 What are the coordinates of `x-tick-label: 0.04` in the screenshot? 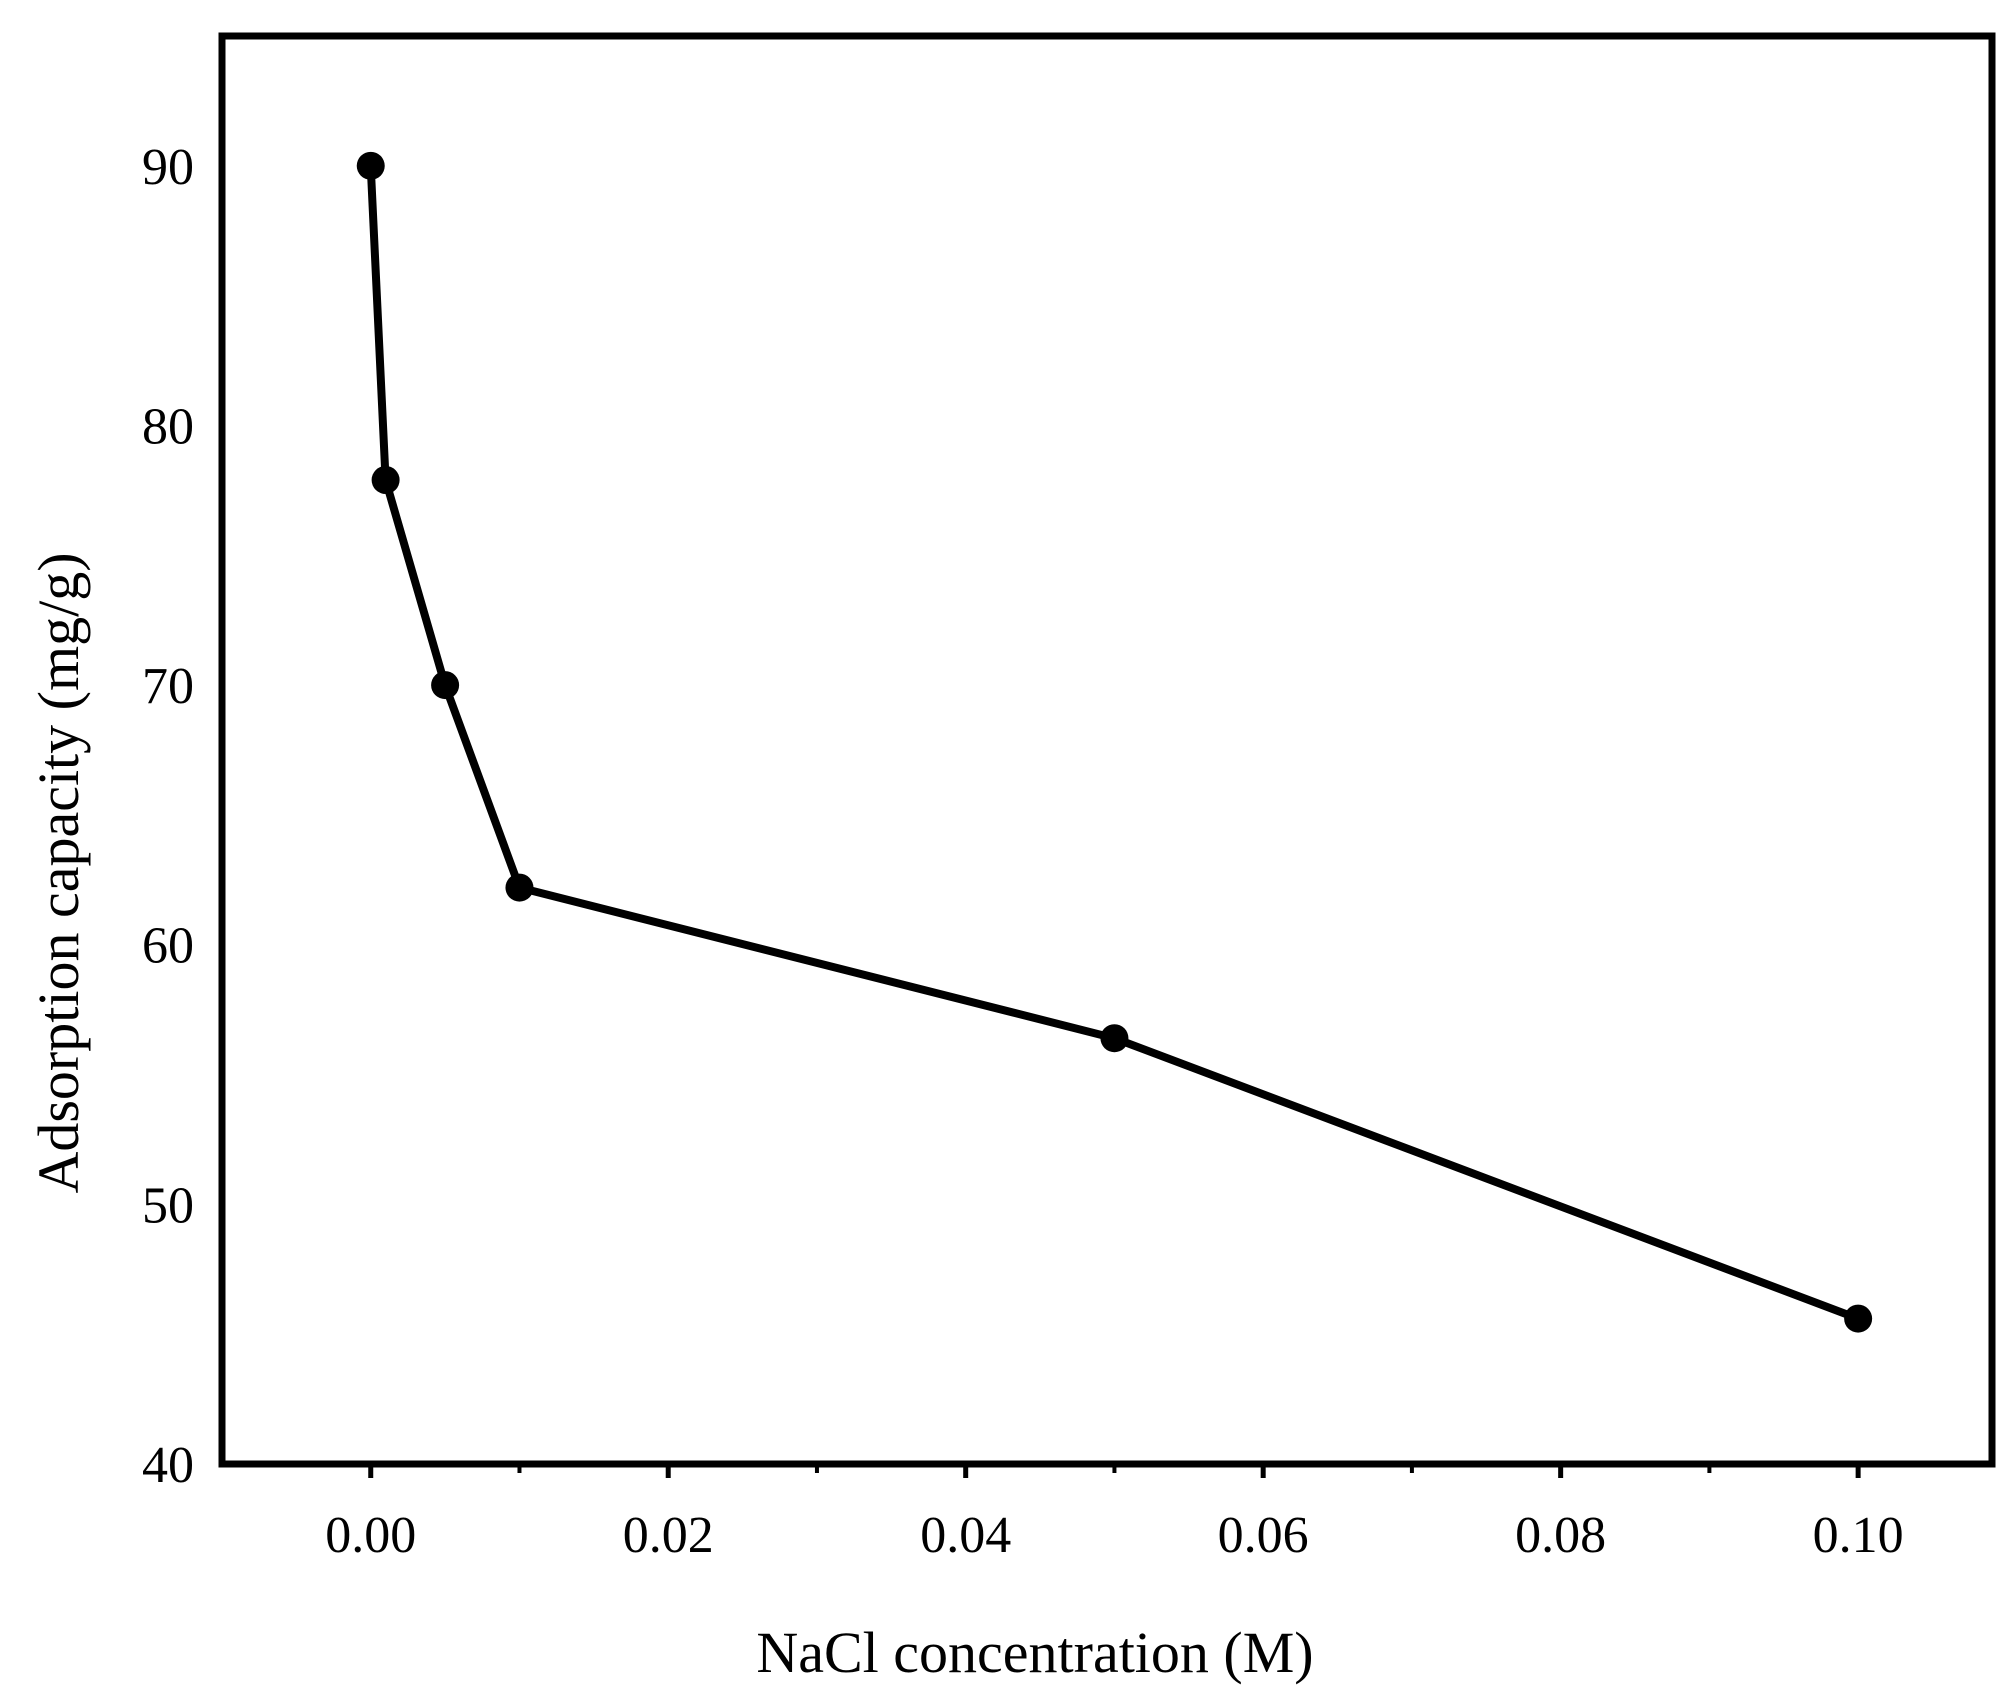 It's located at (965, 1535).